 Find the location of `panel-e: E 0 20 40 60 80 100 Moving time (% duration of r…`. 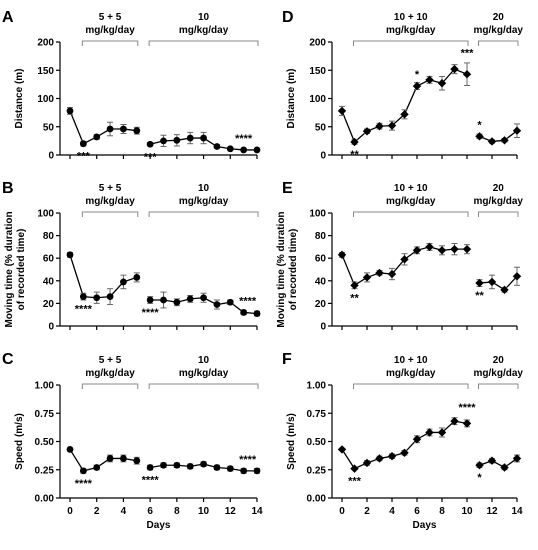

panel-e: E 0 20 40 60 80 100 Moving time (% duration of r… is located at coordinates (399, 256).